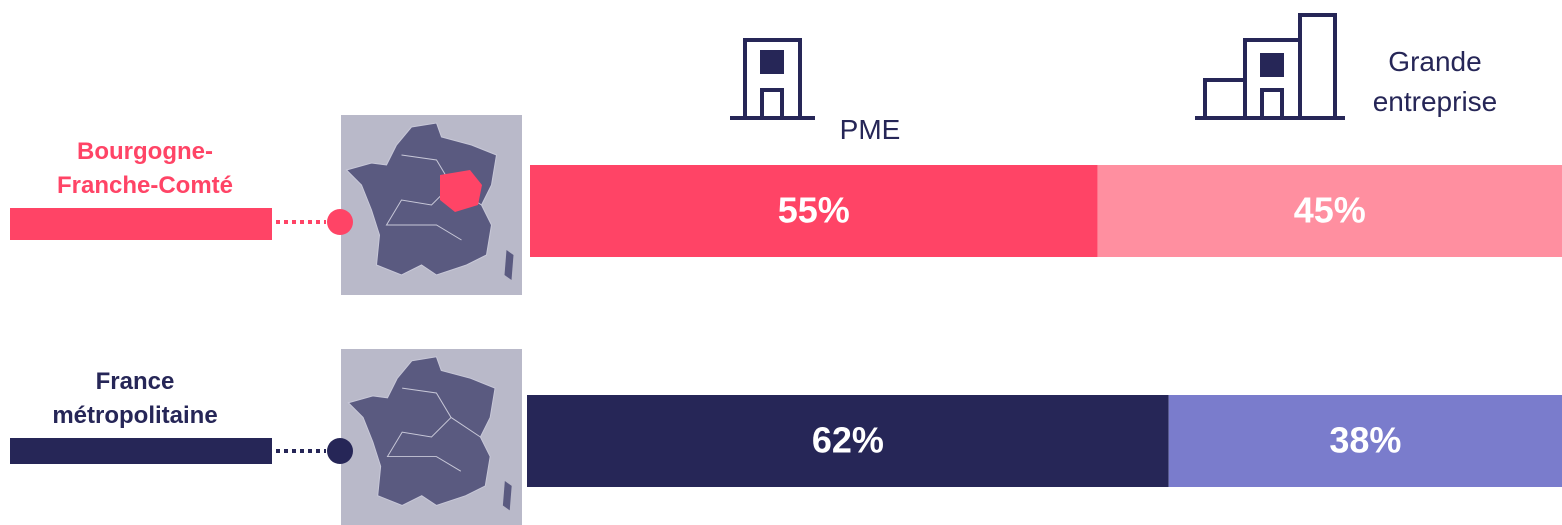 The image size is (1562, 525). What do you see at coordinates (1435, 81) in the screenshot?
I see `legend-label: Grande entreprise` at bounding box center [1435, 81].